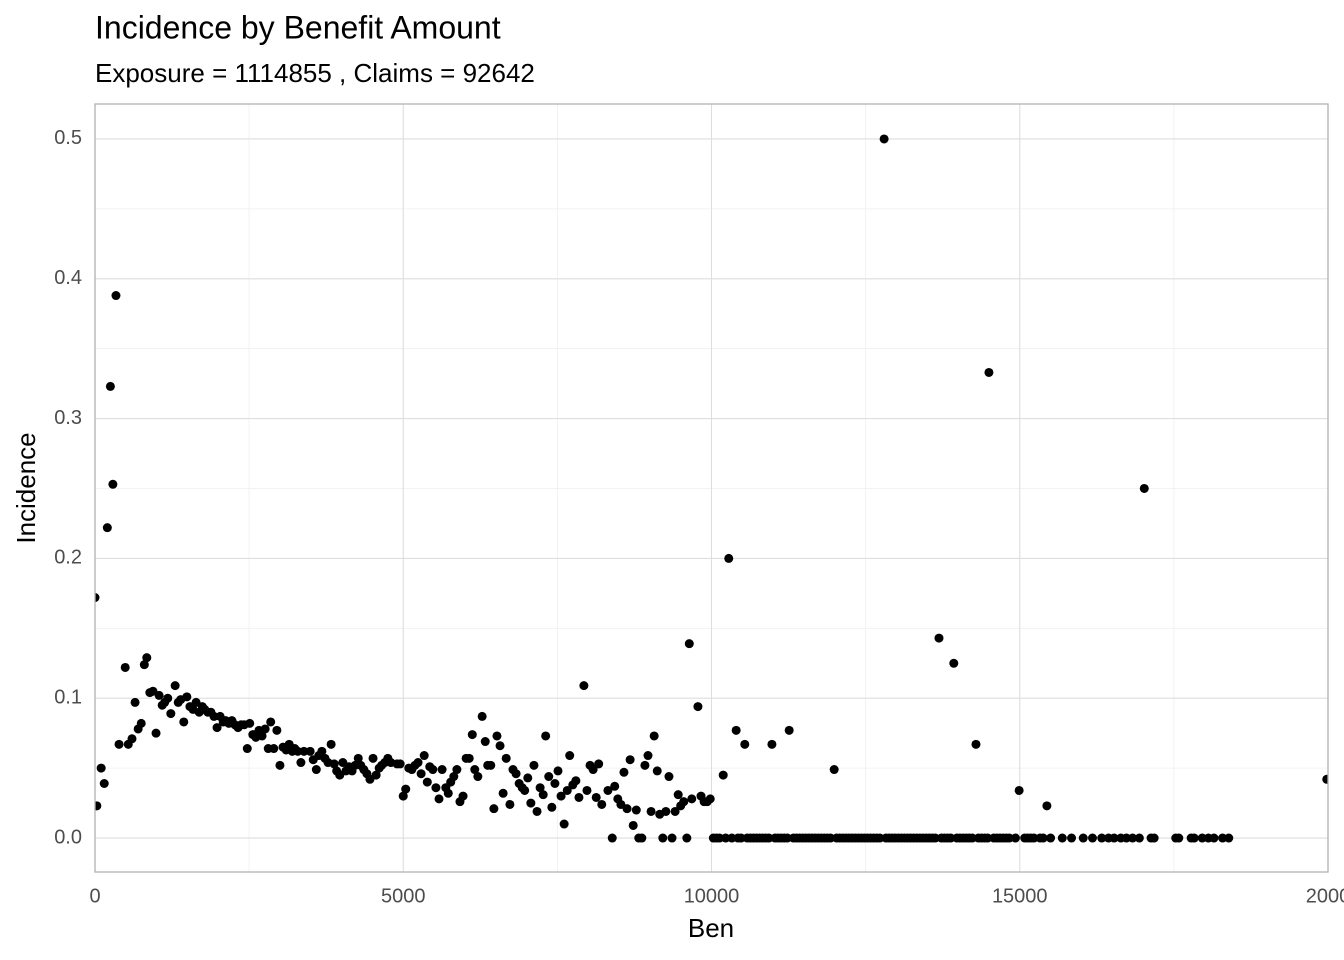 The image size is (1344, 960). I want to click on y-tick-label: 0.5, so click(68, 138).